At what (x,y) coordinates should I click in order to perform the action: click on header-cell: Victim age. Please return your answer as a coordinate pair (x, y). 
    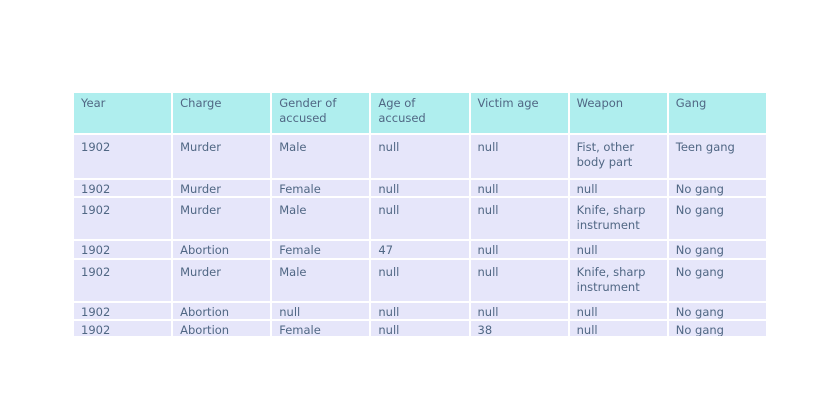
    Looking at the image, I should click on (519, 113).